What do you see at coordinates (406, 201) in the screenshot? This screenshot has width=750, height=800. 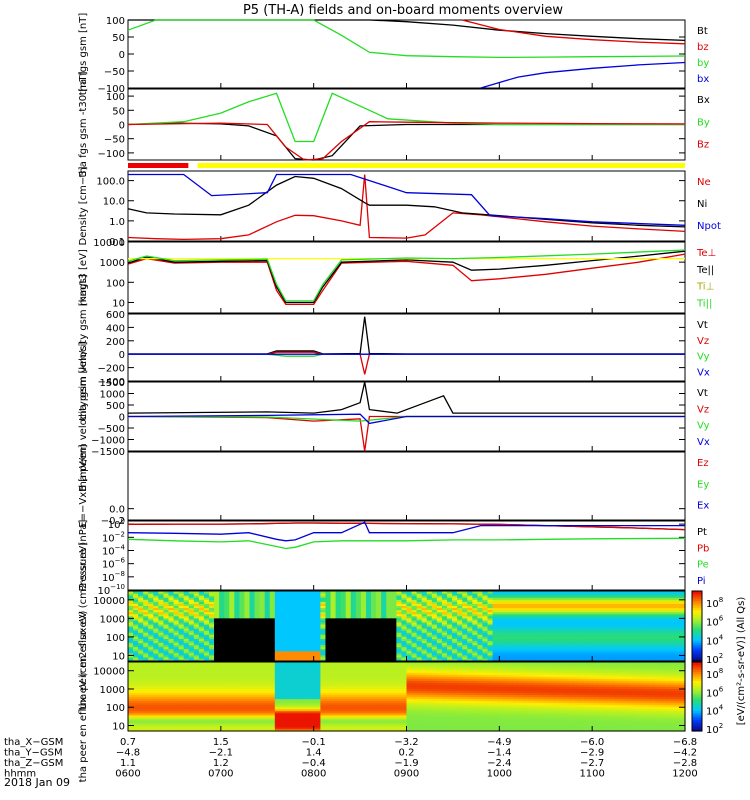 I see `series-line-Ni` at bounding box center [406, 201].